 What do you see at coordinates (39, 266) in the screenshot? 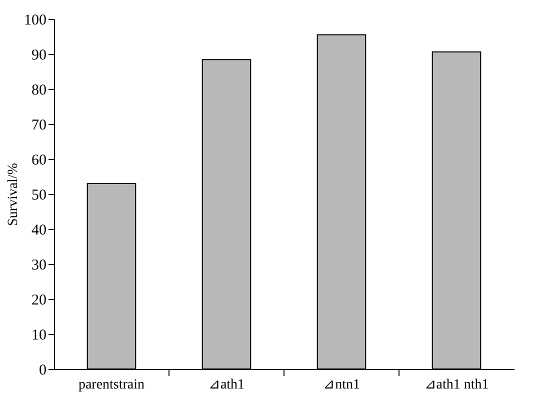
I see `y-tick-label: 30` at bounding box center [39, 266].